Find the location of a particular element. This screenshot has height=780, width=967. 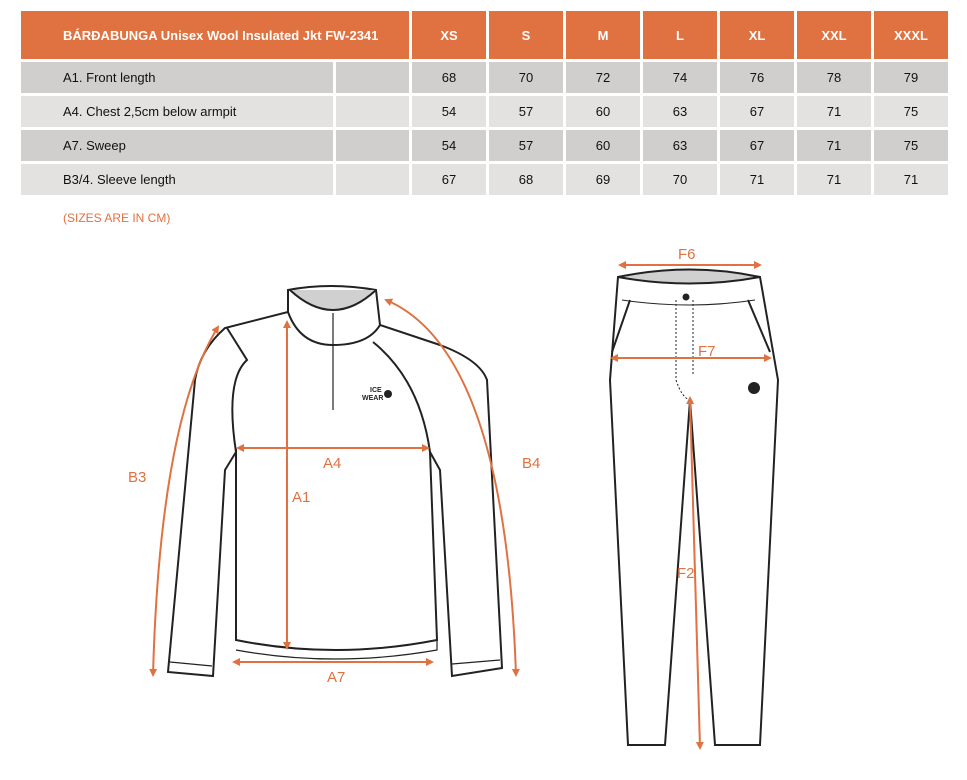

units-note: (SIZES ARE IN CM) is located at coordinates (117, 218).